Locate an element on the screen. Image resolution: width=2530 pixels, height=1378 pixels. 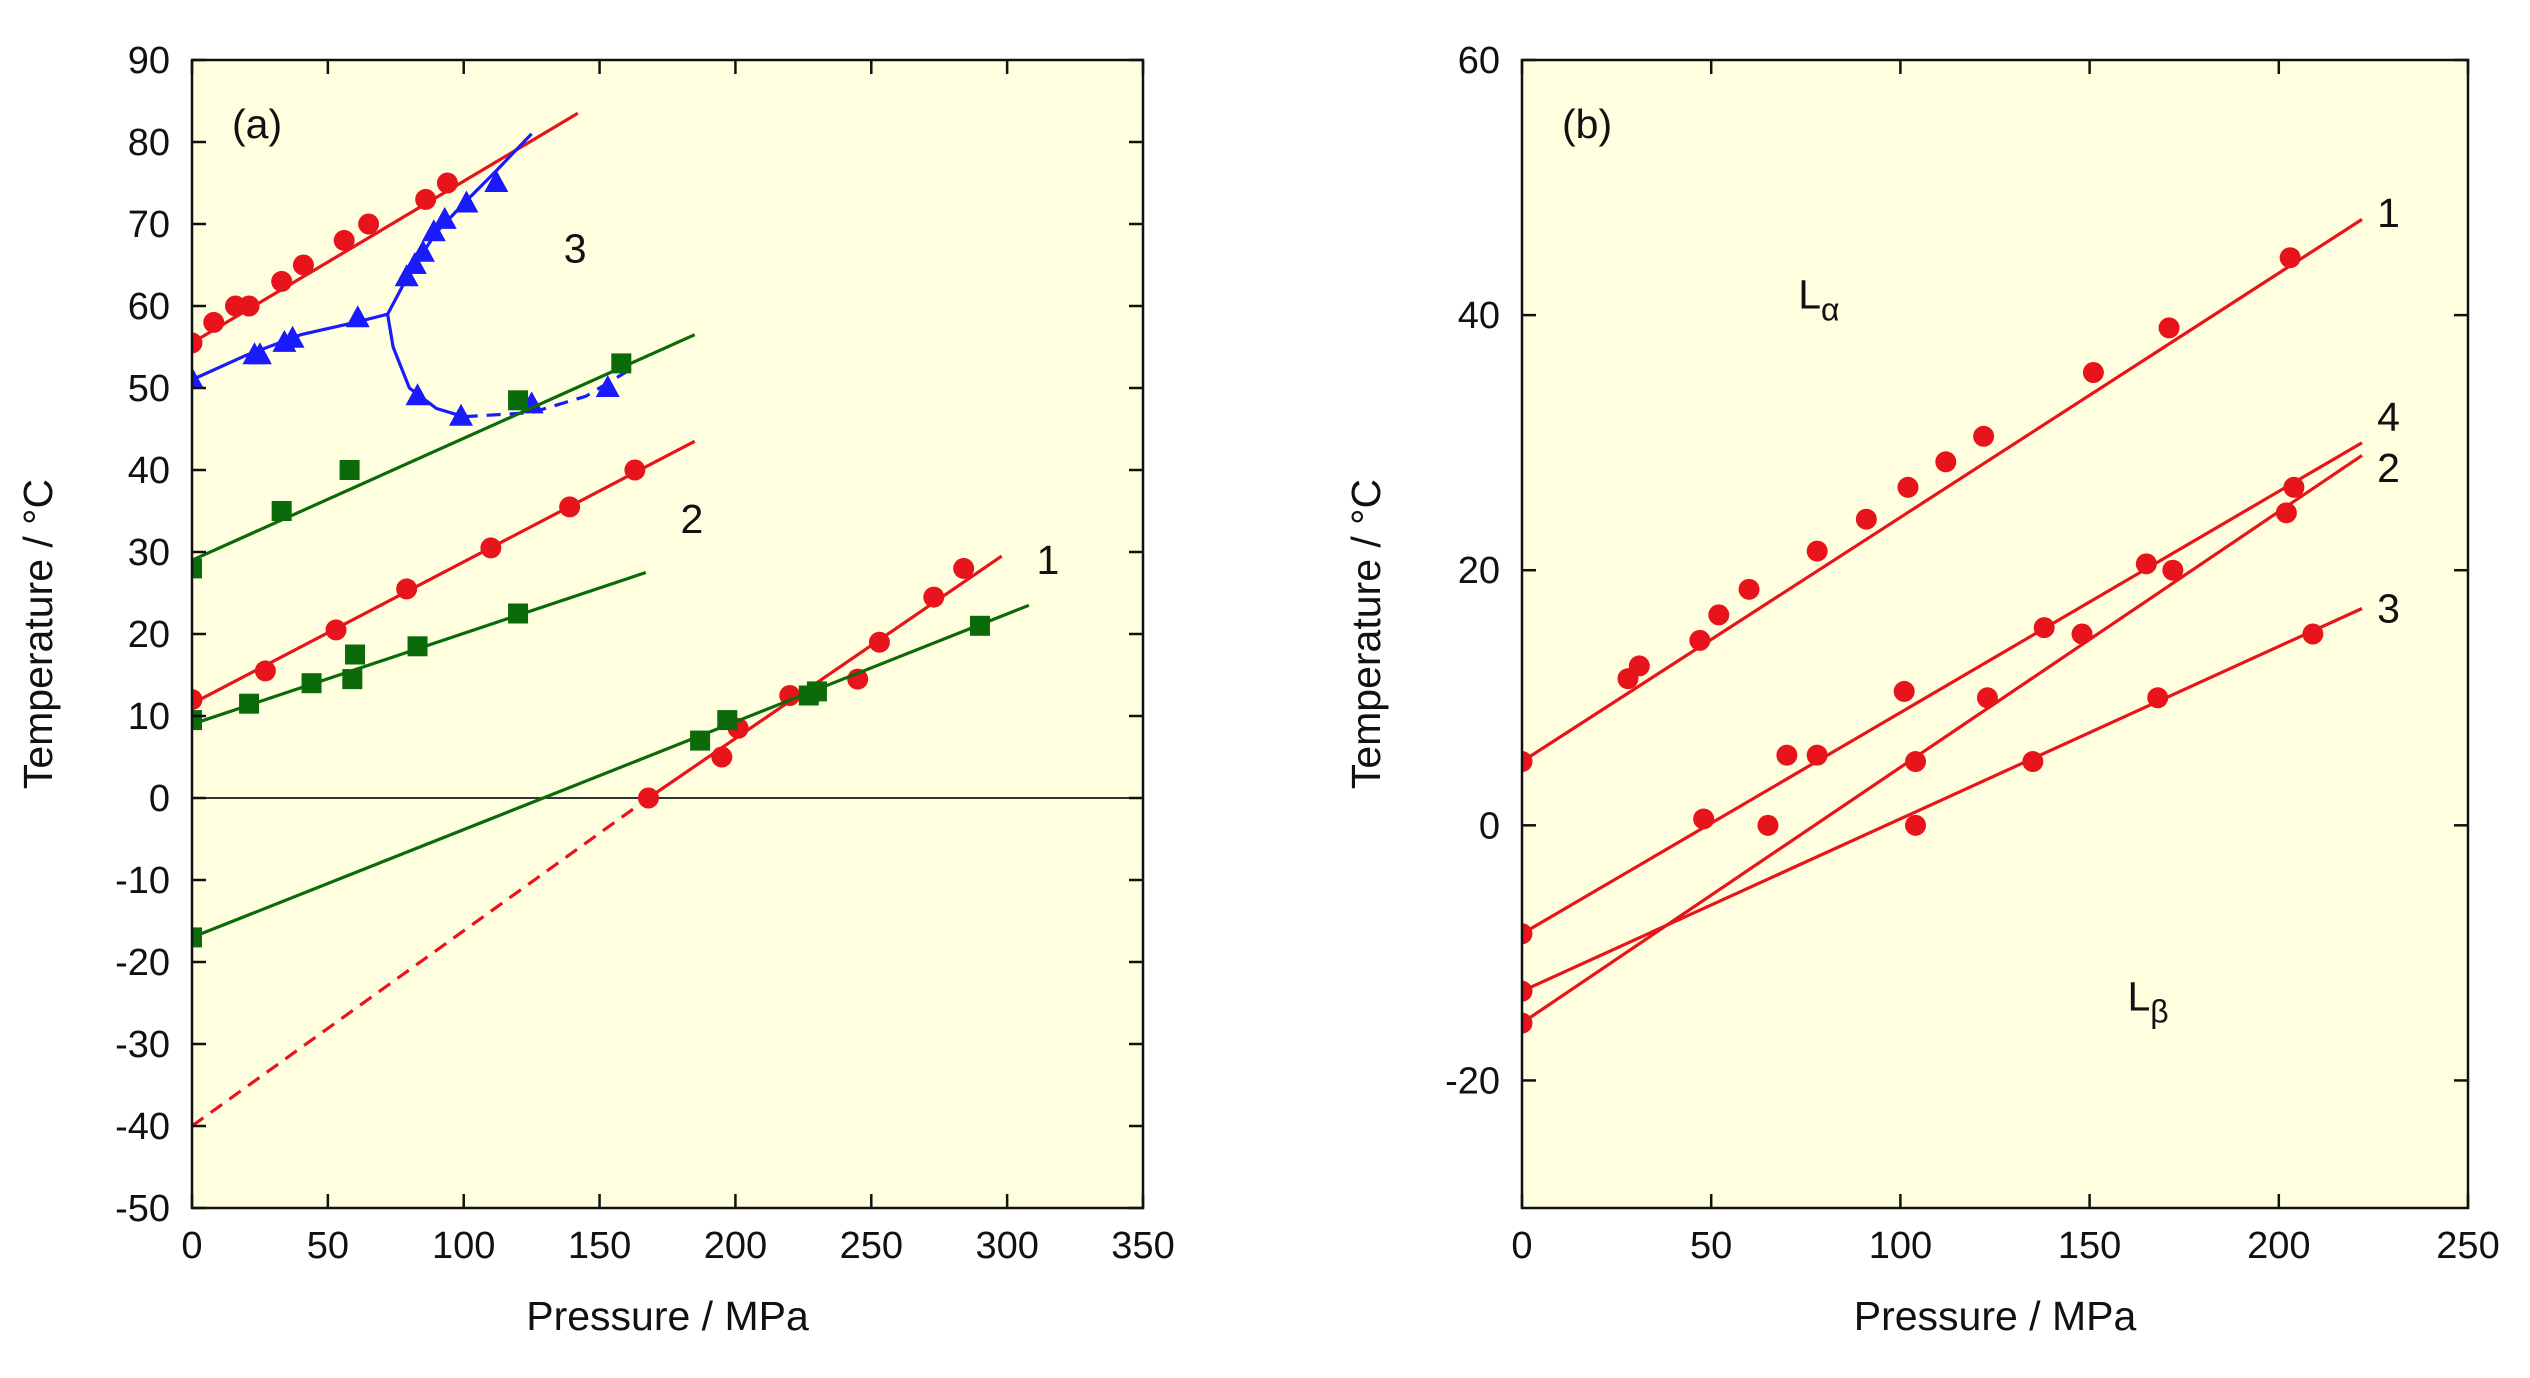
curve-label: 2 is located at coordinates (692, 519).